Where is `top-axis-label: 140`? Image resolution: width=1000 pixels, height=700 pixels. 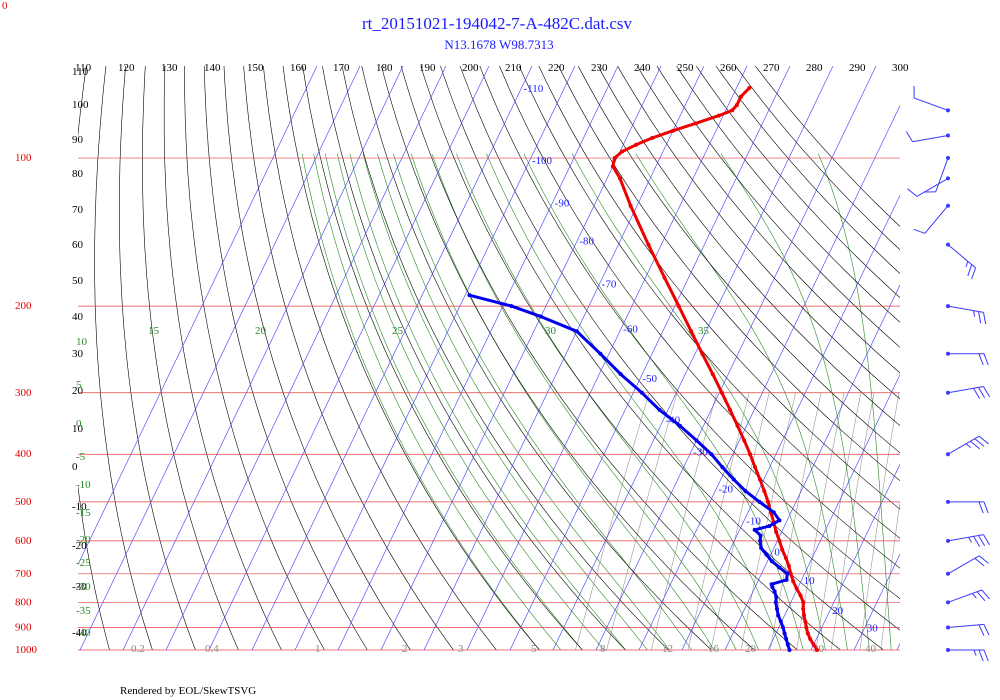 top-axis-label: 140 is located at coordinates (212, 68).